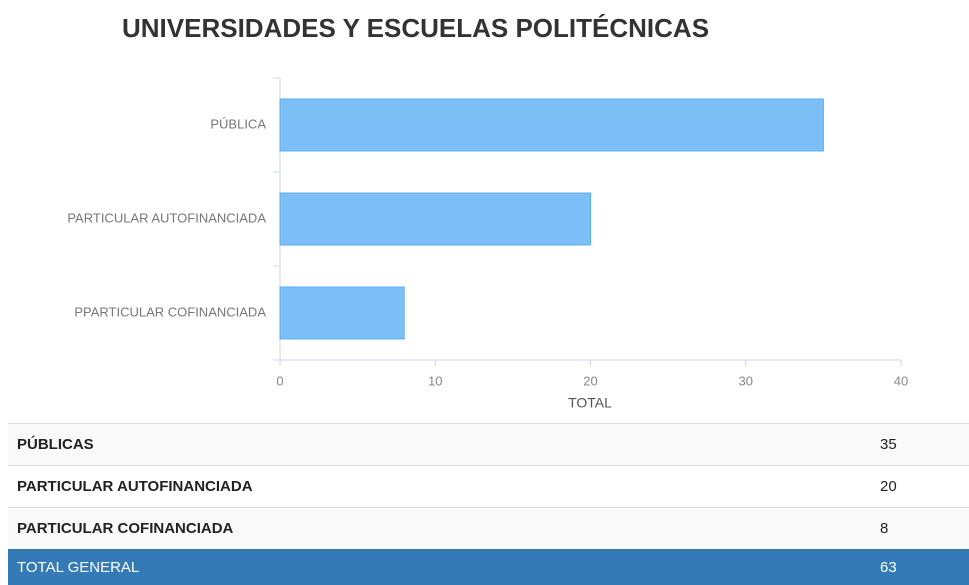  I want to click on category-label: PÚBLICA, so click(238, 123).